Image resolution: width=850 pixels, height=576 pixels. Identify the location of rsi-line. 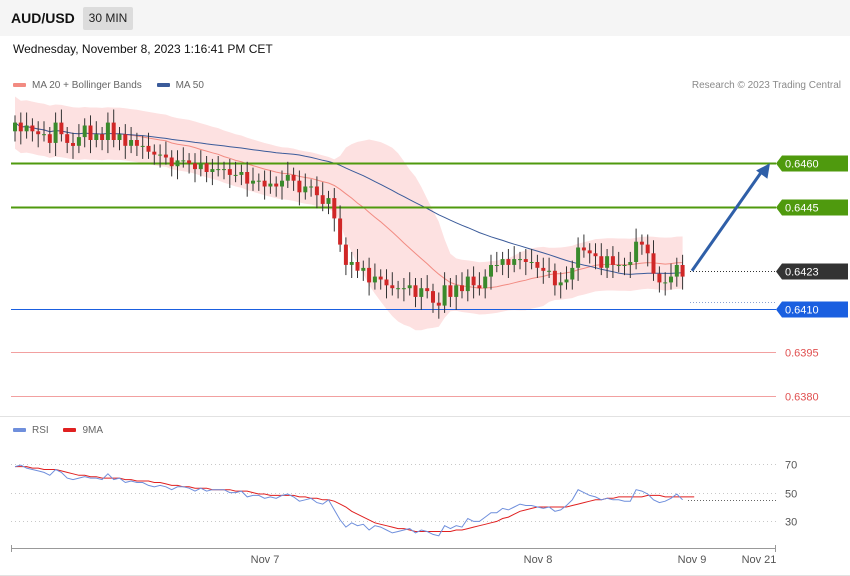
(348, 500).